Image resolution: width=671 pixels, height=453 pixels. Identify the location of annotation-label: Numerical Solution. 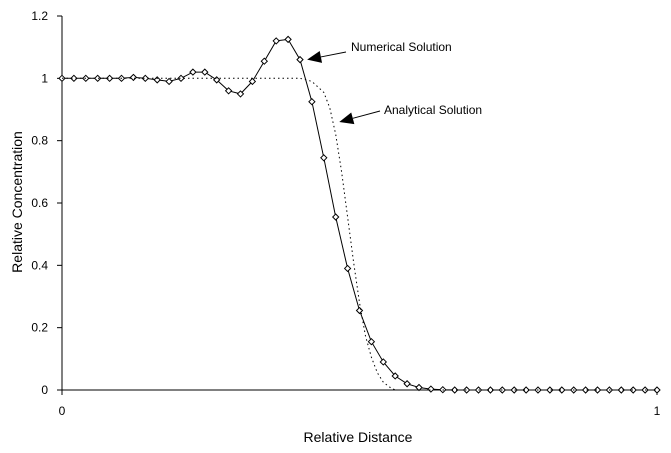
(401, 47).